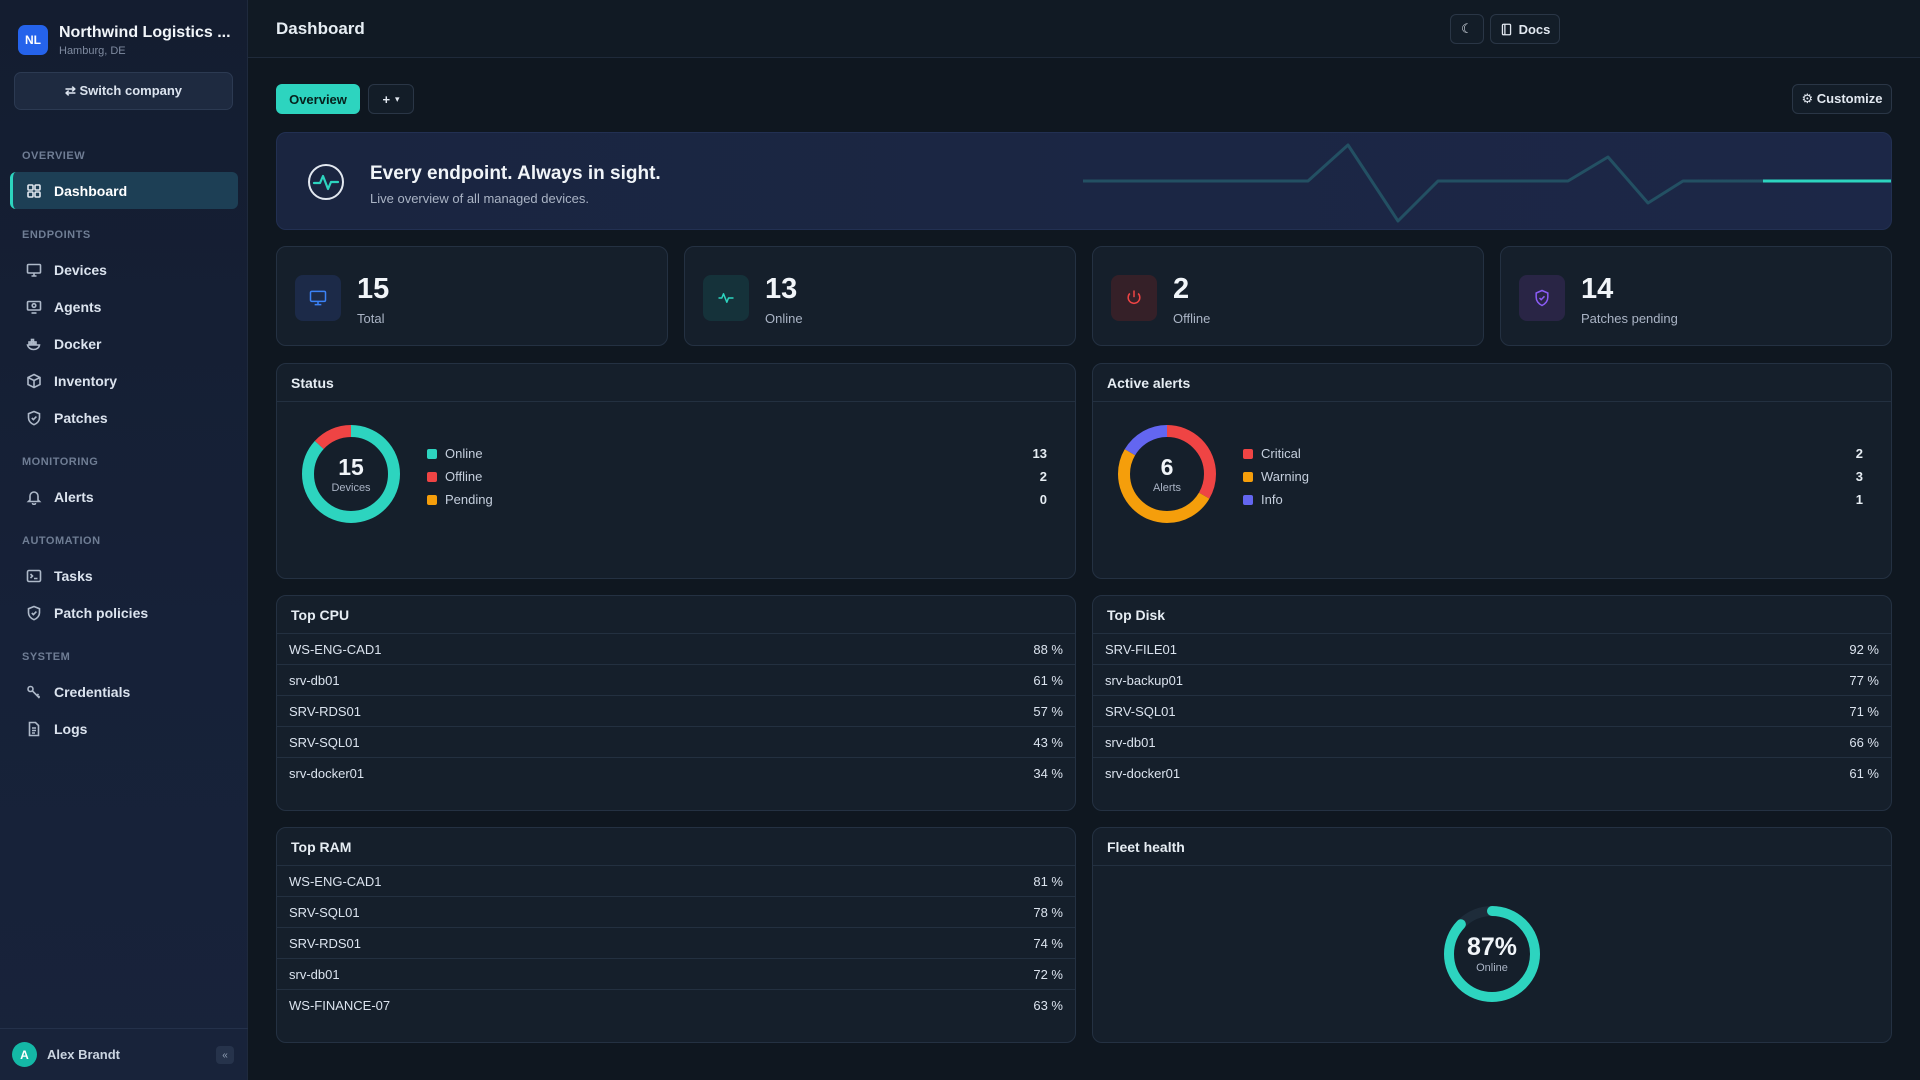 The width and height of the screenshot is (1920, 1080). What do you see at coordinates (320, 28) in the screenshot?
I see `page-title: Dashboard` at bounding box center [320, 28].